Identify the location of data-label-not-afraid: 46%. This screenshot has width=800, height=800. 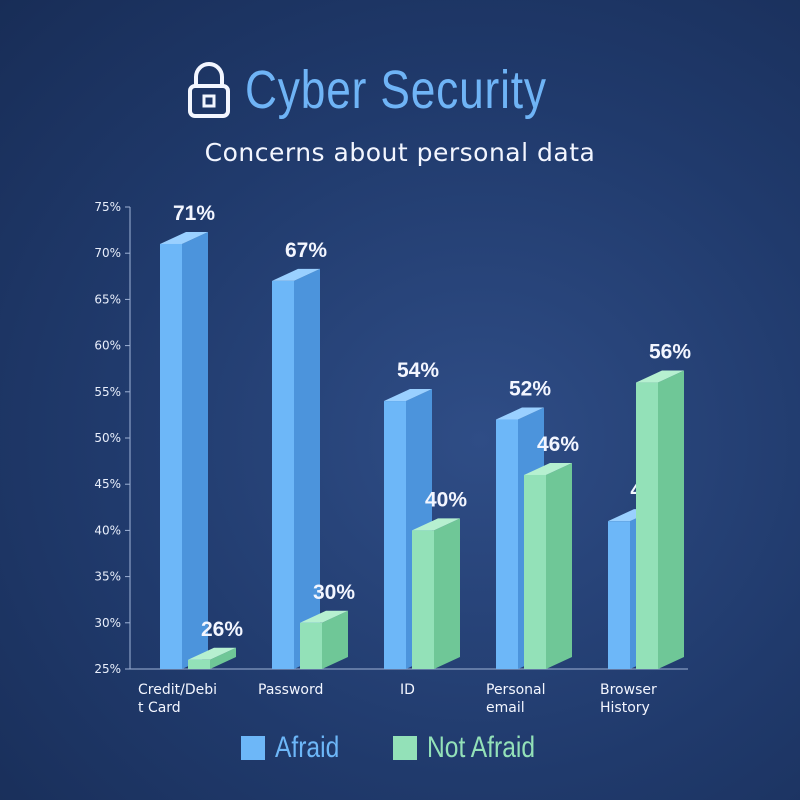
(558, 444).